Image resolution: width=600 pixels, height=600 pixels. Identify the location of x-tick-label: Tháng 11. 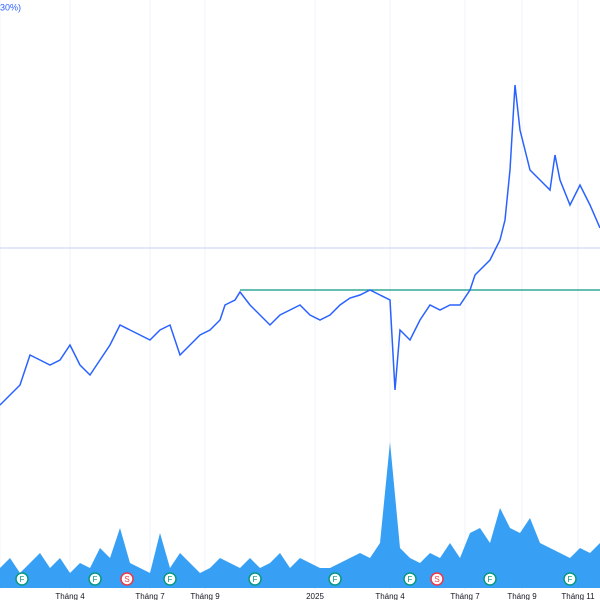
(578, 596).